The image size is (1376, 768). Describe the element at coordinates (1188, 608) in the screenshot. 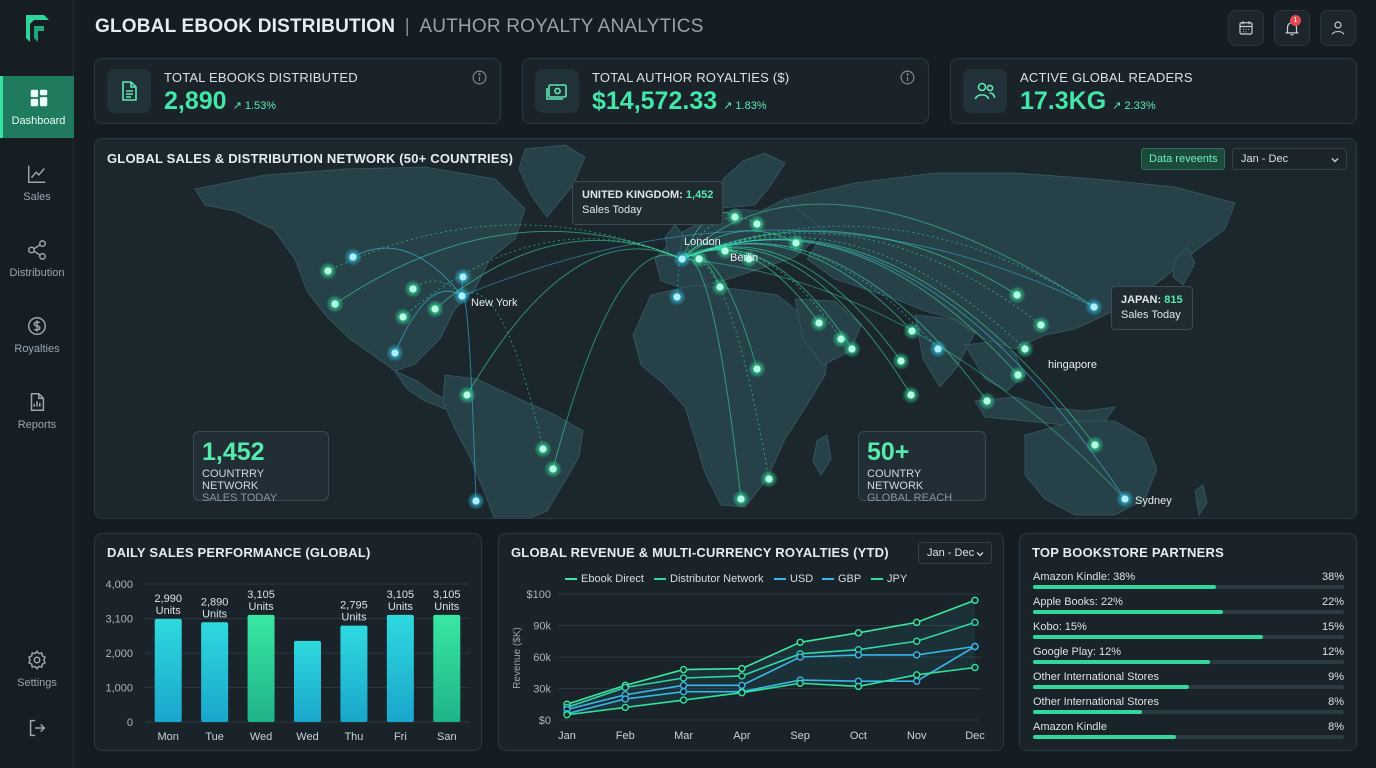

I see `partner-row: Apple Books: 22% 22%` at that location.